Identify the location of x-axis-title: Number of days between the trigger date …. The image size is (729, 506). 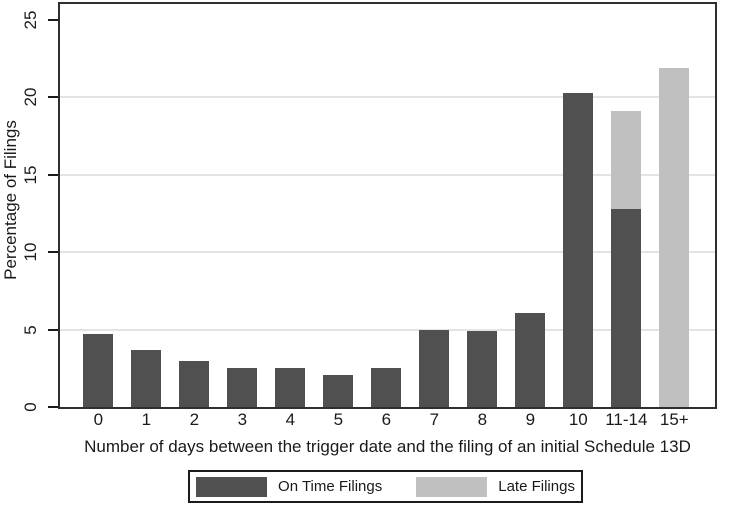
(387, 446).